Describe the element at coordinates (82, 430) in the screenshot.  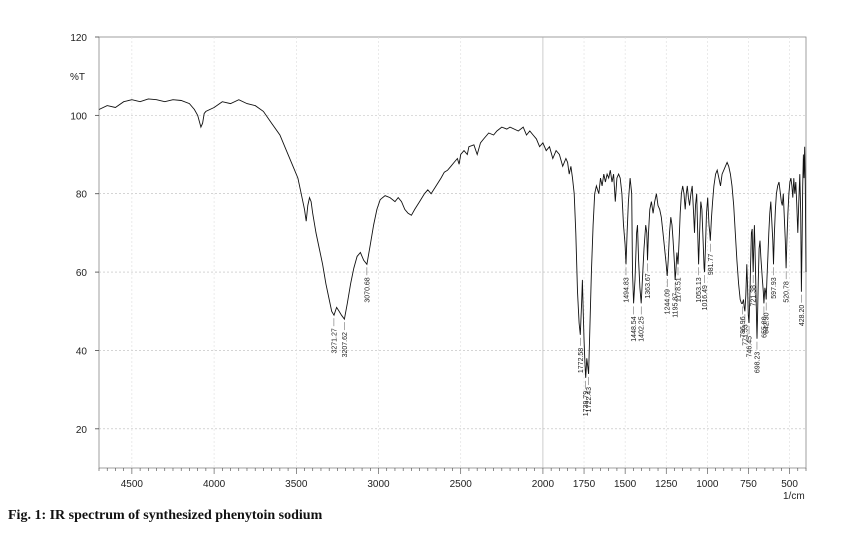
I see `y-tick-label: 20` at that location.